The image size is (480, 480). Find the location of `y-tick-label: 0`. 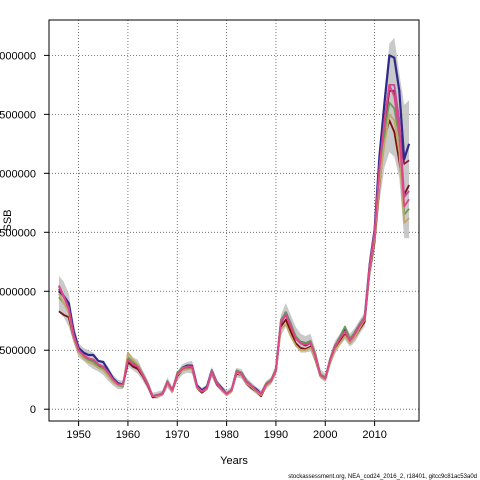

y-tick-label: 0 is located at coordinates (33, 410).